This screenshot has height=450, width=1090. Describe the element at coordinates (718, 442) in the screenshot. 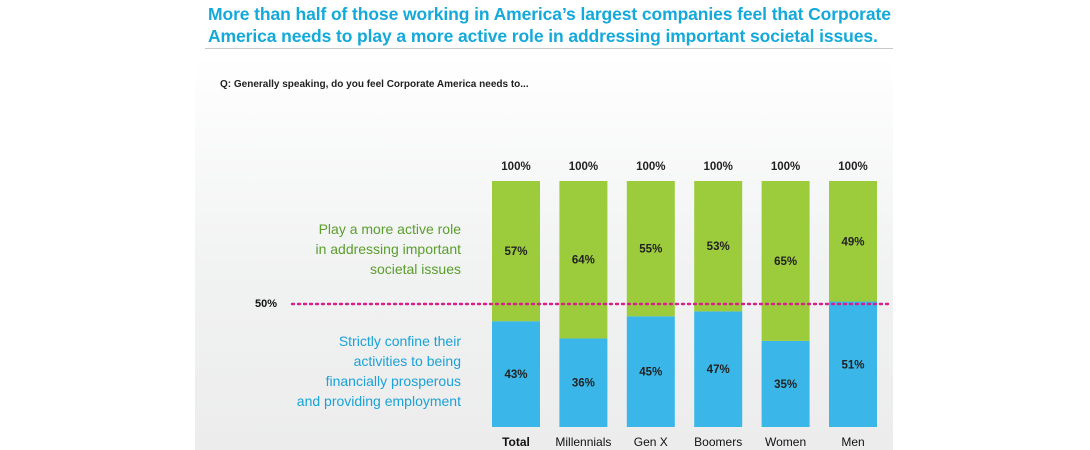

I see `category-label: Boomers` at that location.